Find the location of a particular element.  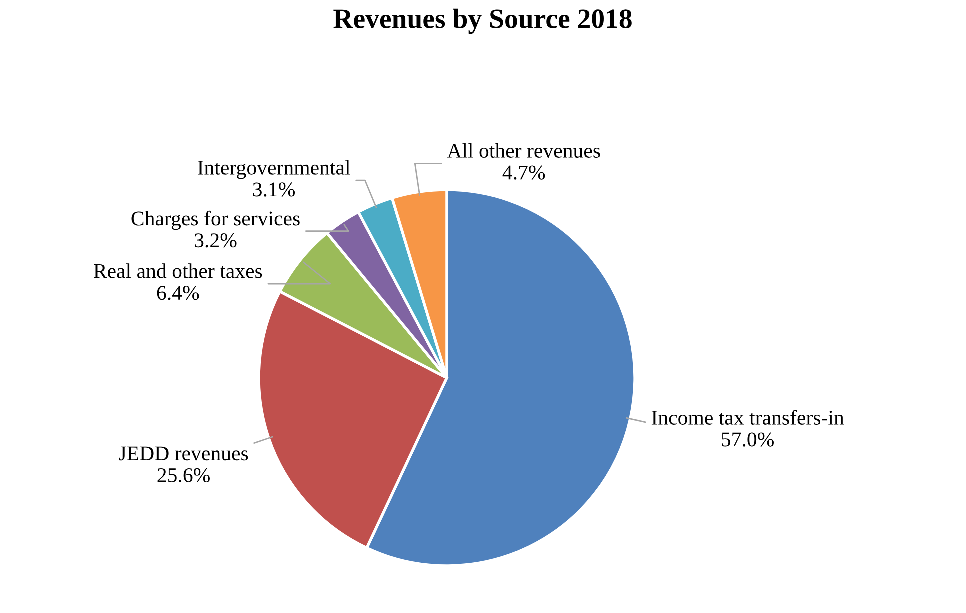

slice-label: Real and other taxes is located at coordinates (178, 271).